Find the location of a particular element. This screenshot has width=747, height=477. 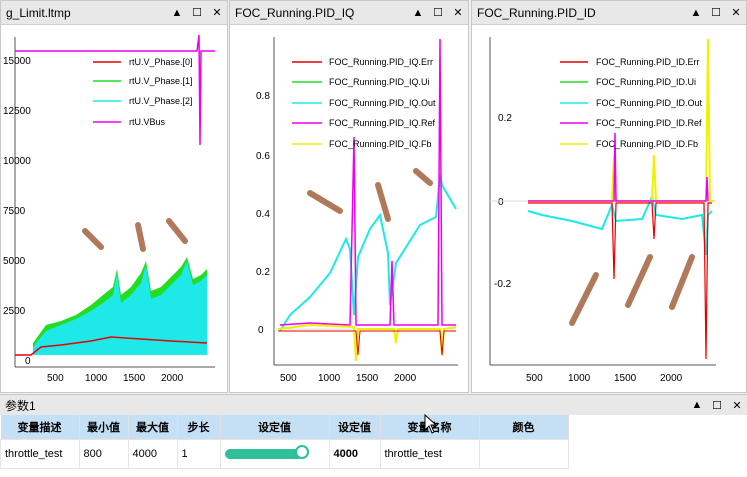

legend-label: FOC_Running.PID_IQ.Ref is located at coordinates (382, 123).